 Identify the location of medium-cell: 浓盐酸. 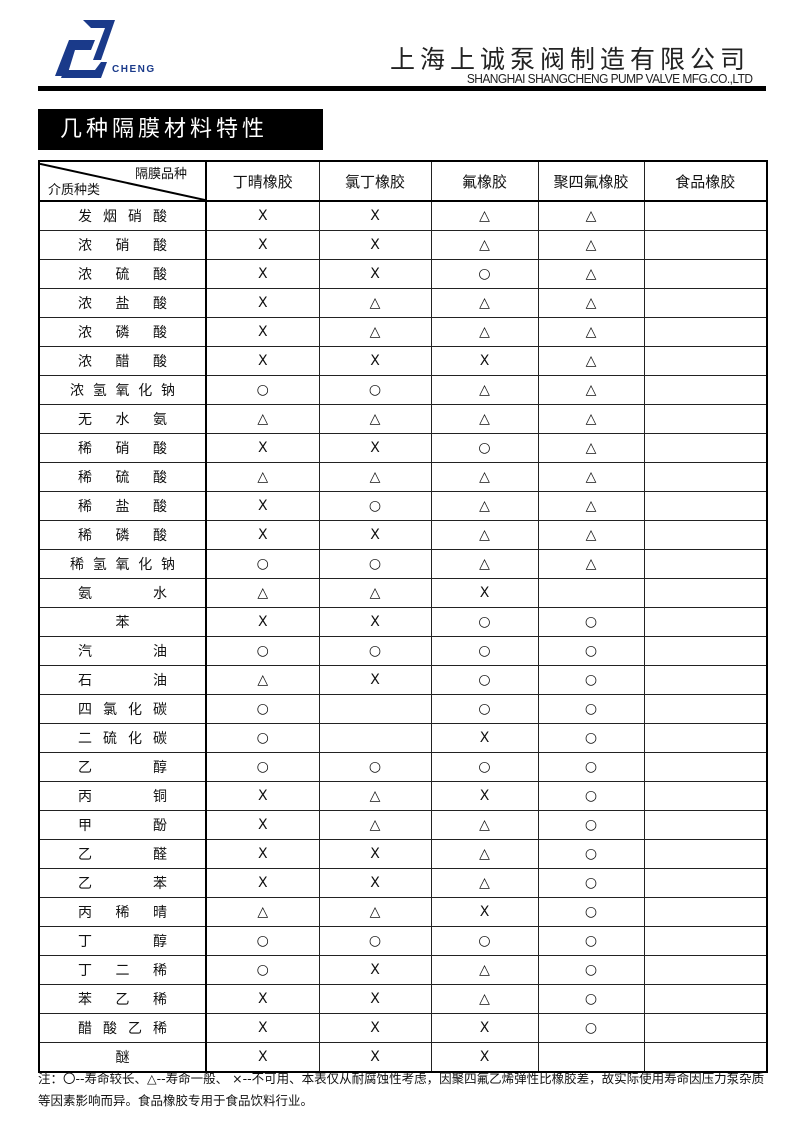
(122, 303).